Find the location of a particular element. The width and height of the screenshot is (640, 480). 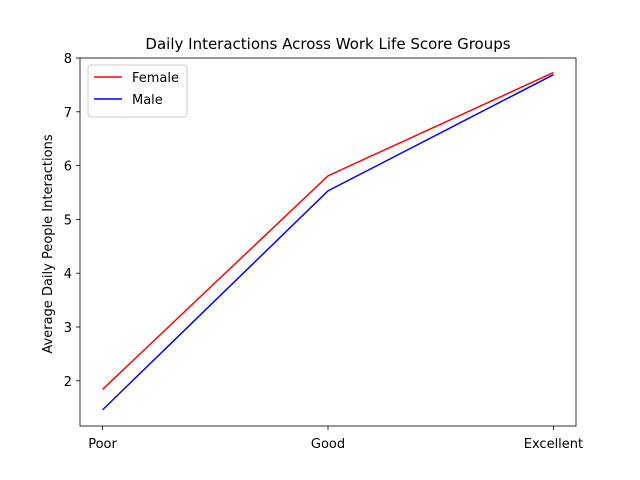

legend-entry-female: Female is located at coordinates (155, 78).